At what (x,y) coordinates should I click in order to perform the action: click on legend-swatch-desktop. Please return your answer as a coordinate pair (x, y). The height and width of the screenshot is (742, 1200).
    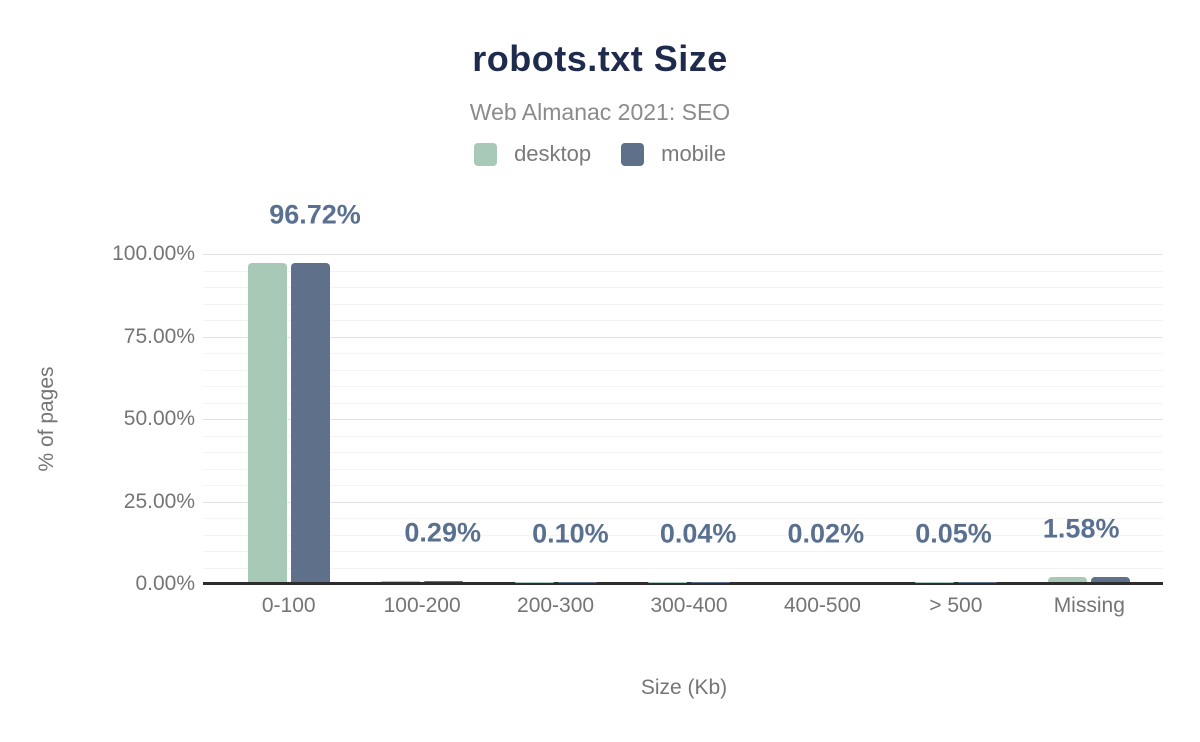
    Looking at the image, I should click on (486, 154).